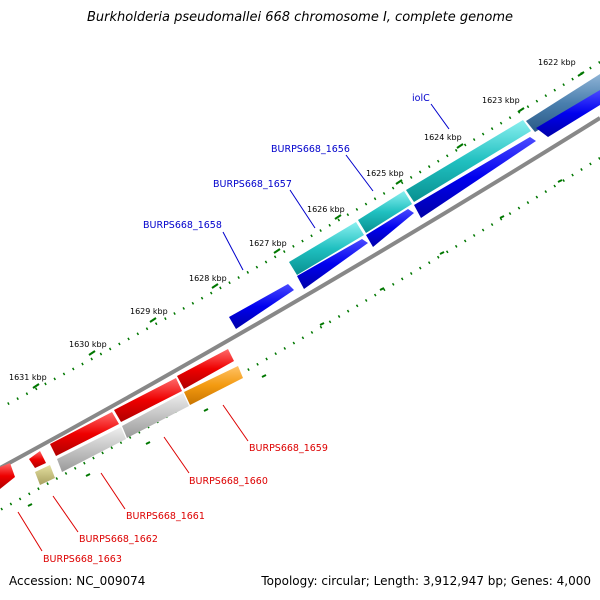  Describe the element at coordinates (118, 539) in the screenshot. I see `gene-label: BURPS668_1662` at that location.